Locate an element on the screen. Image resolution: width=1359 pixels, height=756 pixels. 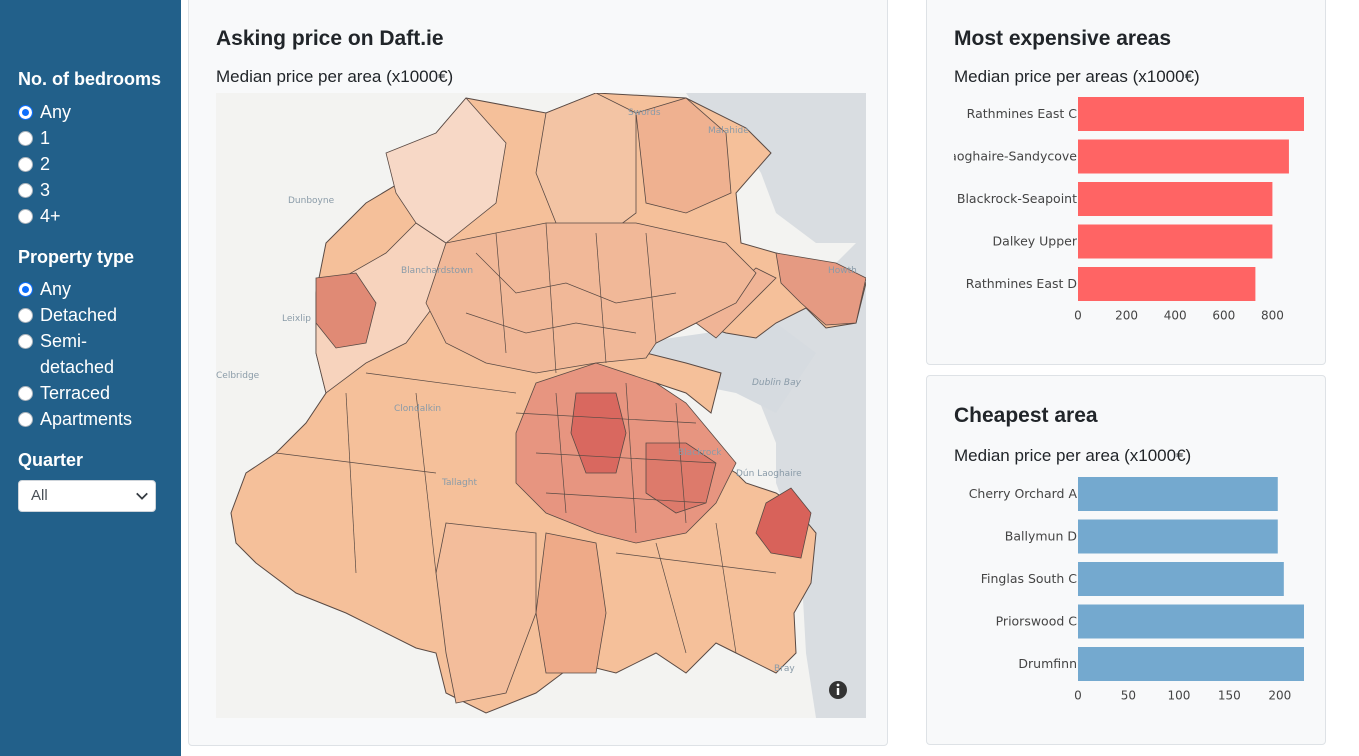
quarter-select-value: All is located at coordinates (39, 495).